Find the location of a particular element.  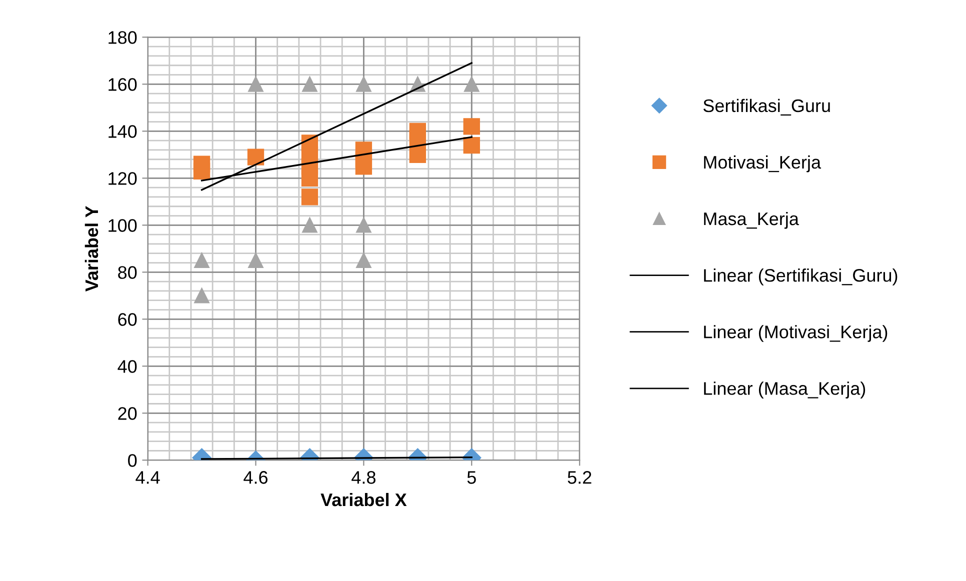

y-axis-title: Variabel Y is located at coordinates (91, 249).